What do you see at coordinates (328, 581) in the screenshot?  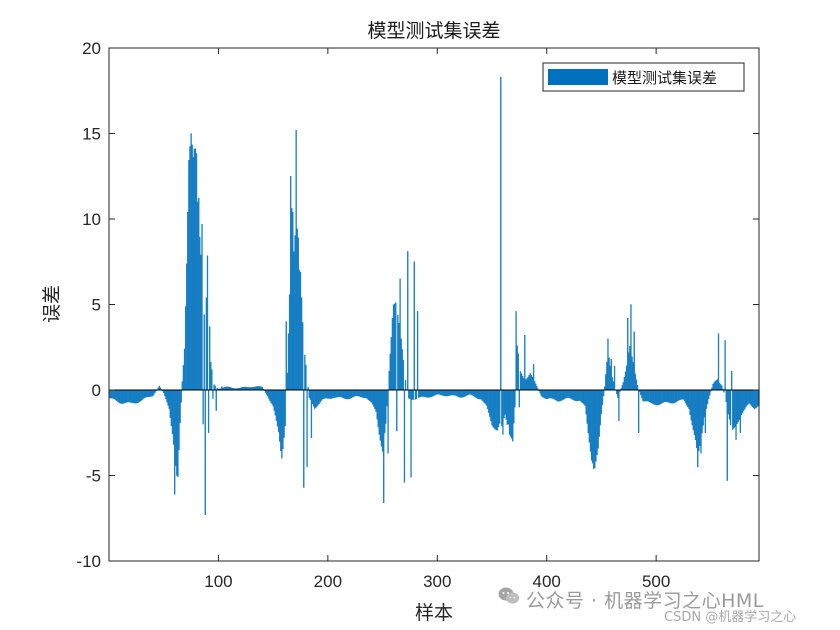 I see `x-tick-label: 200` at bounding box center [328, 581].